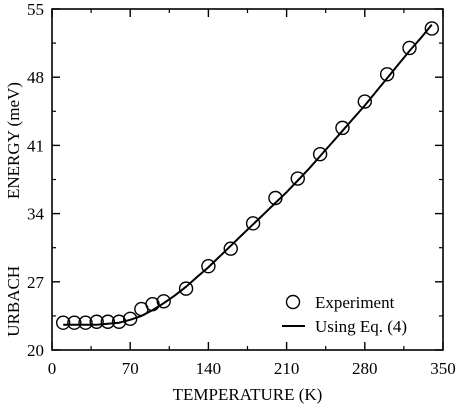 Image resolution: width=474 pixels, height=409 pixels. I want to click on legend-label-experiment: Experiment, so click(355, 302).